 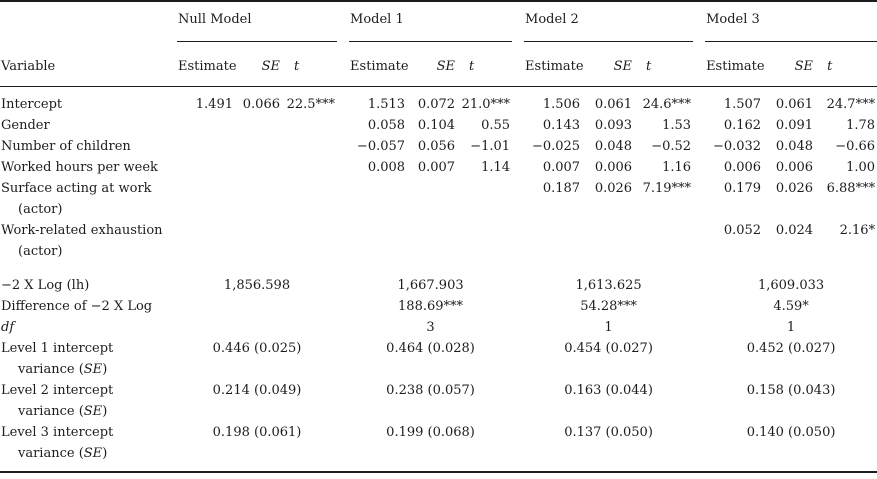 What do you see at coordinates (77, 306) in the screenshot?
I see `row-label: Difference of −2 X Log` at bounding box center [77, 306].